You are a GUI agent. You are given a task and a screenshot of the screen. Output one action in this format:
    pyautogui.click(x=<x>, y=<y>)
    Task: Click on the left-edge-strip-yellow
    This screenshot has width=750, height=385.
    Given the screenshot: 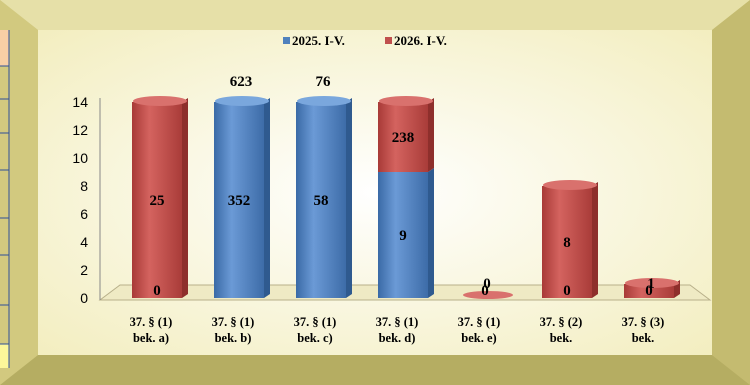 What is the action you would take?
    pyautogui.click(x=4, y=356)
    